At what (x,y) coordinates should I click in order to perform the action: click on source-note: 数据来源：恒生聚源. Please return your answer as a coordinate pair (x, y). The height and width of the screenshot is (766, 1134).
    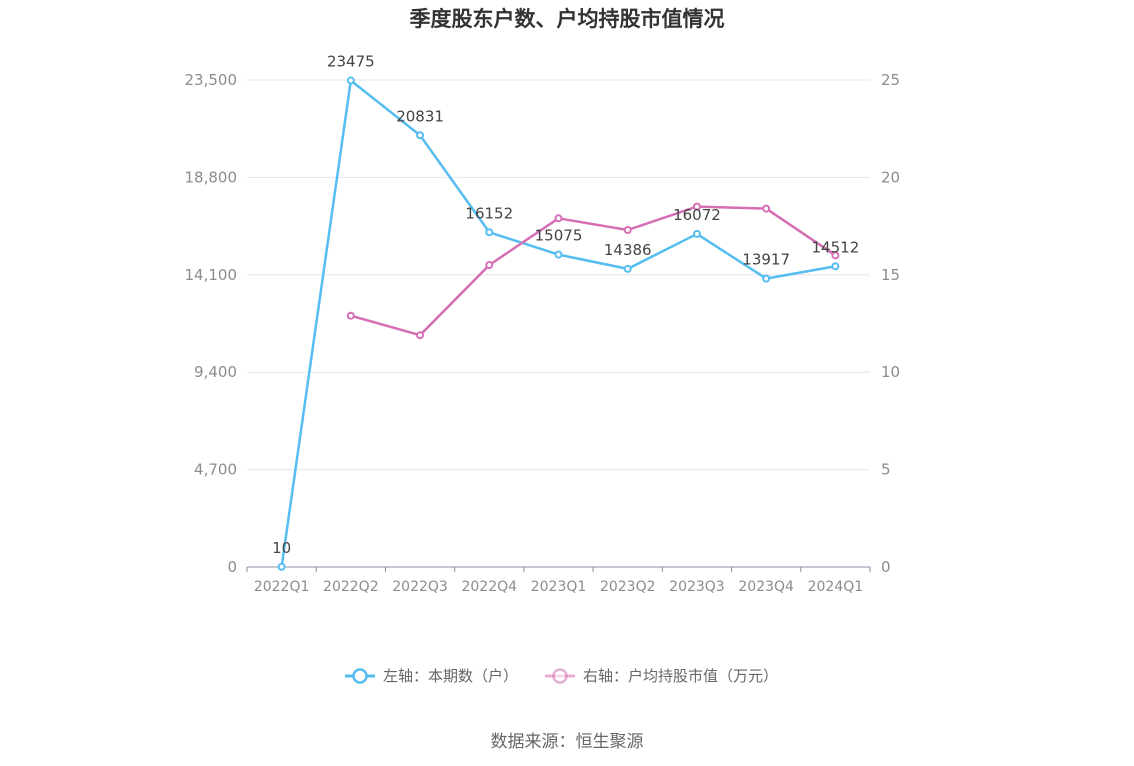
    Looking at the image, I should click on (567, 742).